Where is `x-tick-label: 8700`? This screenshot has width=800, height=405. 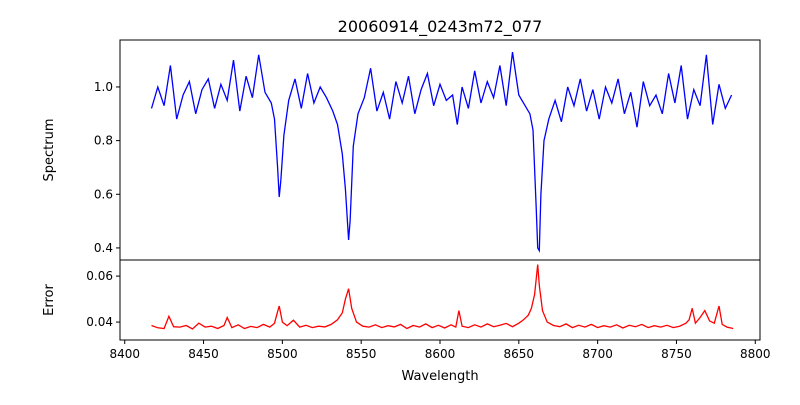
x-tick-label: 8700 is located at coordinates (597, 354).